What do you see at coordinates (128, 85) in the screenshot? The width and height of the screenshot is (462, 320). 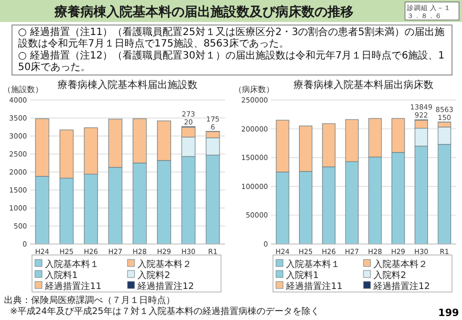 I see `chart-title: 療養病棟入院基本料届出施設数` at bounding box center [128, 85].